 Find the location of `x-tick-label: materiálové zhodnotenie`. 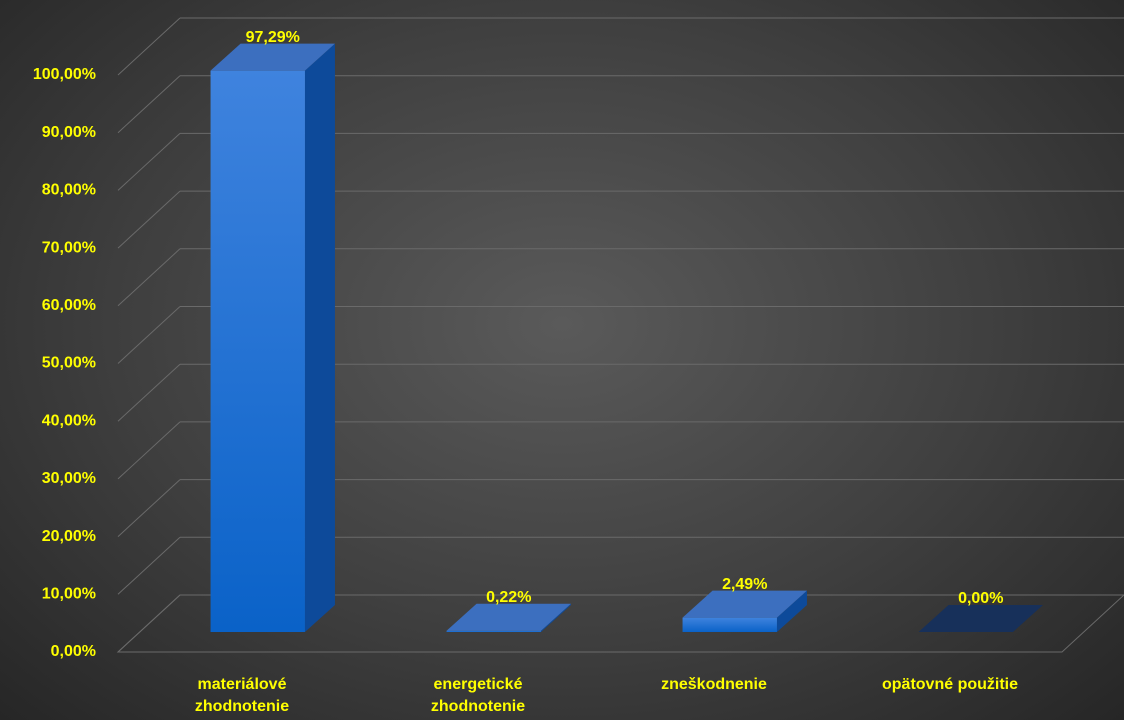

x-tick-label: materiálové zhodnotenie is located at coordinates (242, 695).